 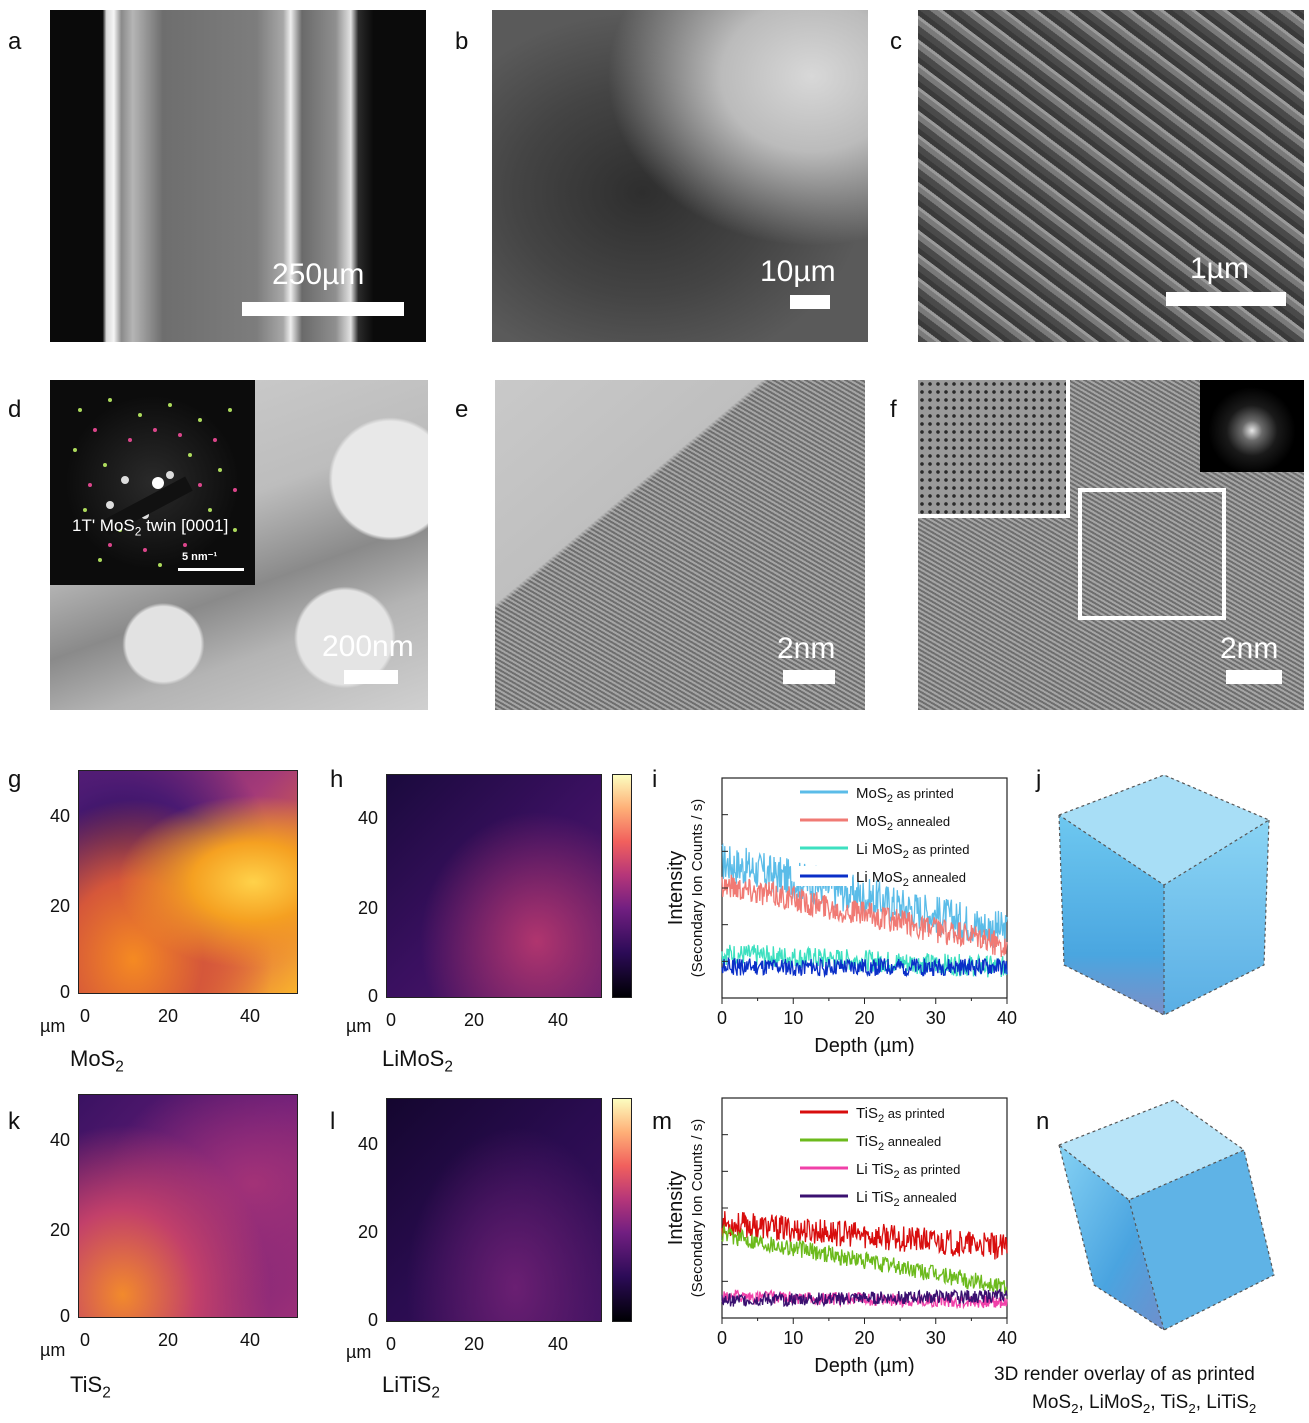 What do you see at coordinates (622, 886) in the screenshot?
I see `colorbar-top` at bounding box center [622, 886].